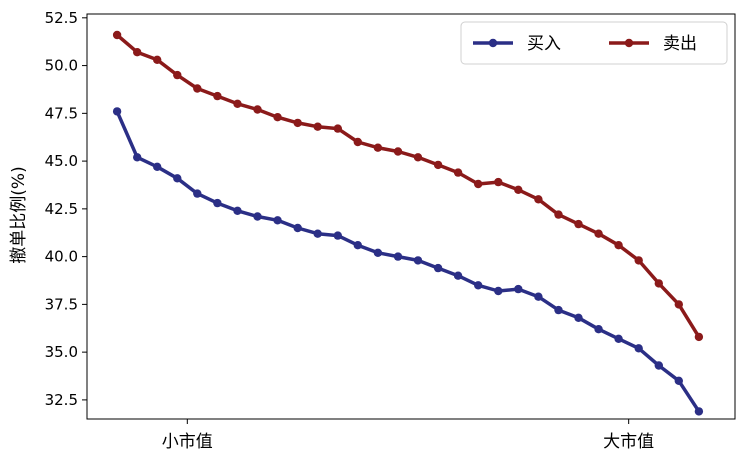 The image size is (738, 456). What do you see at coordinates (61, 304) in the screenshot?
I see `y-tick-label: 37.5` at bounding box center [61, 304].